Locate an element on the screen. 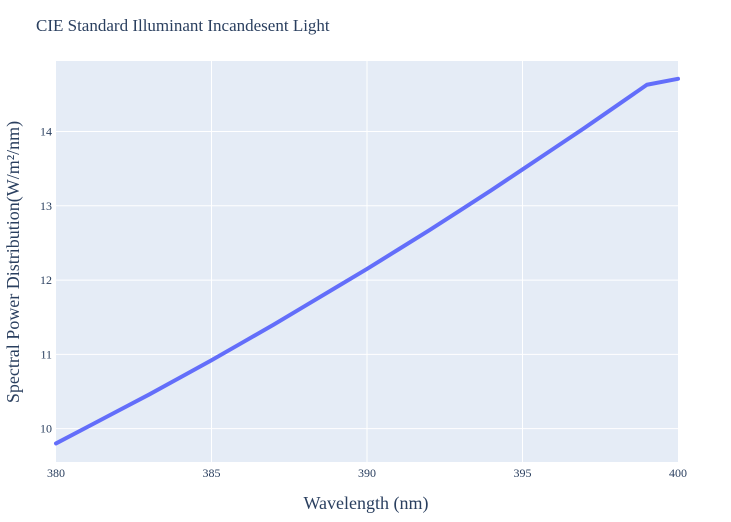 The image size is (731, 522). x-tick-labels: 380 385 390 395 400 is located at coordinates (367, 473).